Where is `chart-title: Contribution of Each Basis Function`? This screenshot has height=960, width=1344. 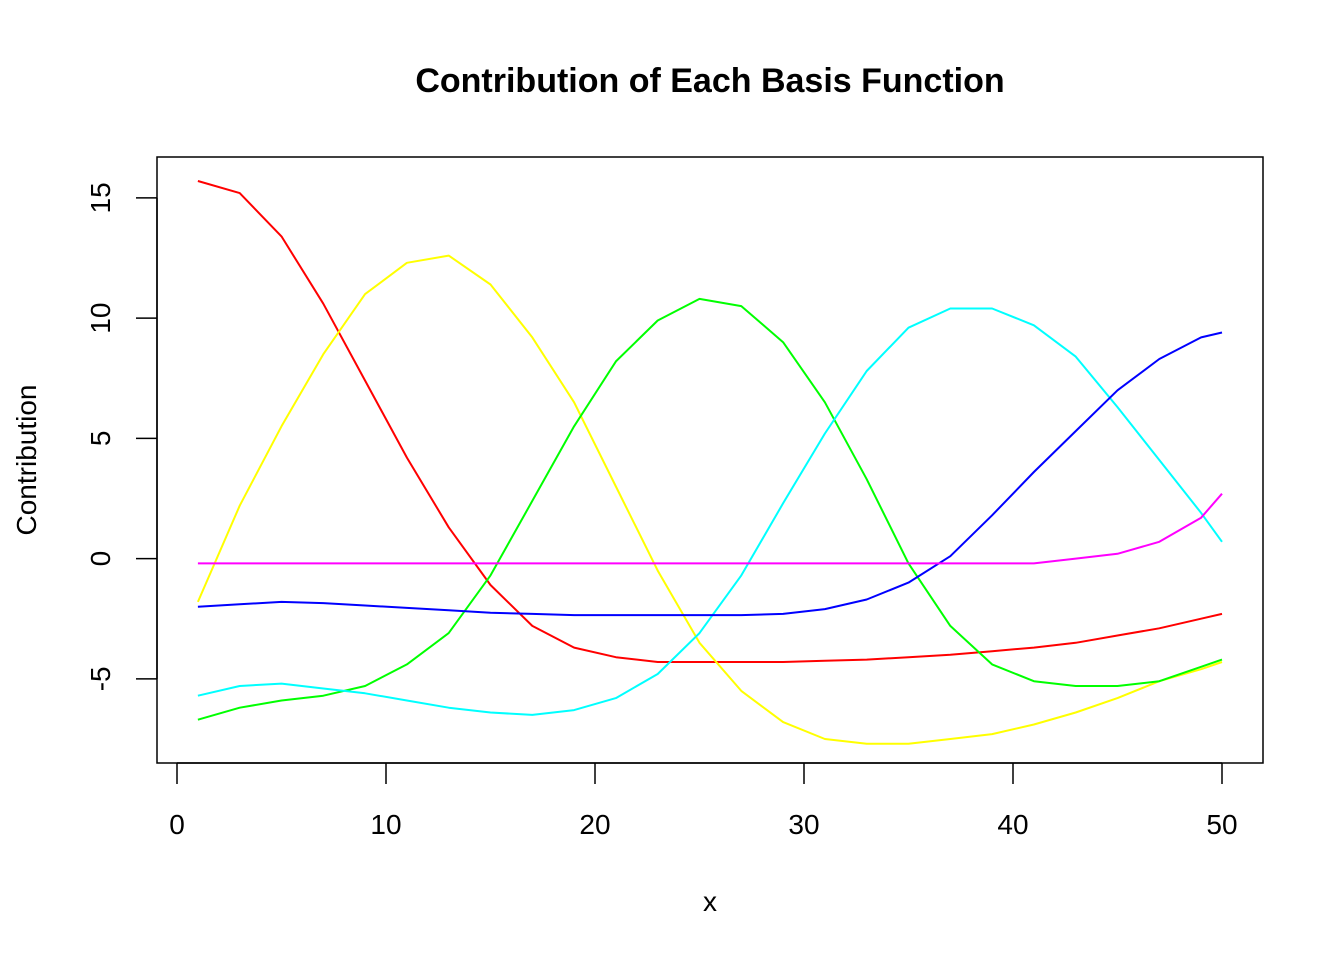
chart-title: Contribution of Each Basis Function is located at coordinates (709, 81).